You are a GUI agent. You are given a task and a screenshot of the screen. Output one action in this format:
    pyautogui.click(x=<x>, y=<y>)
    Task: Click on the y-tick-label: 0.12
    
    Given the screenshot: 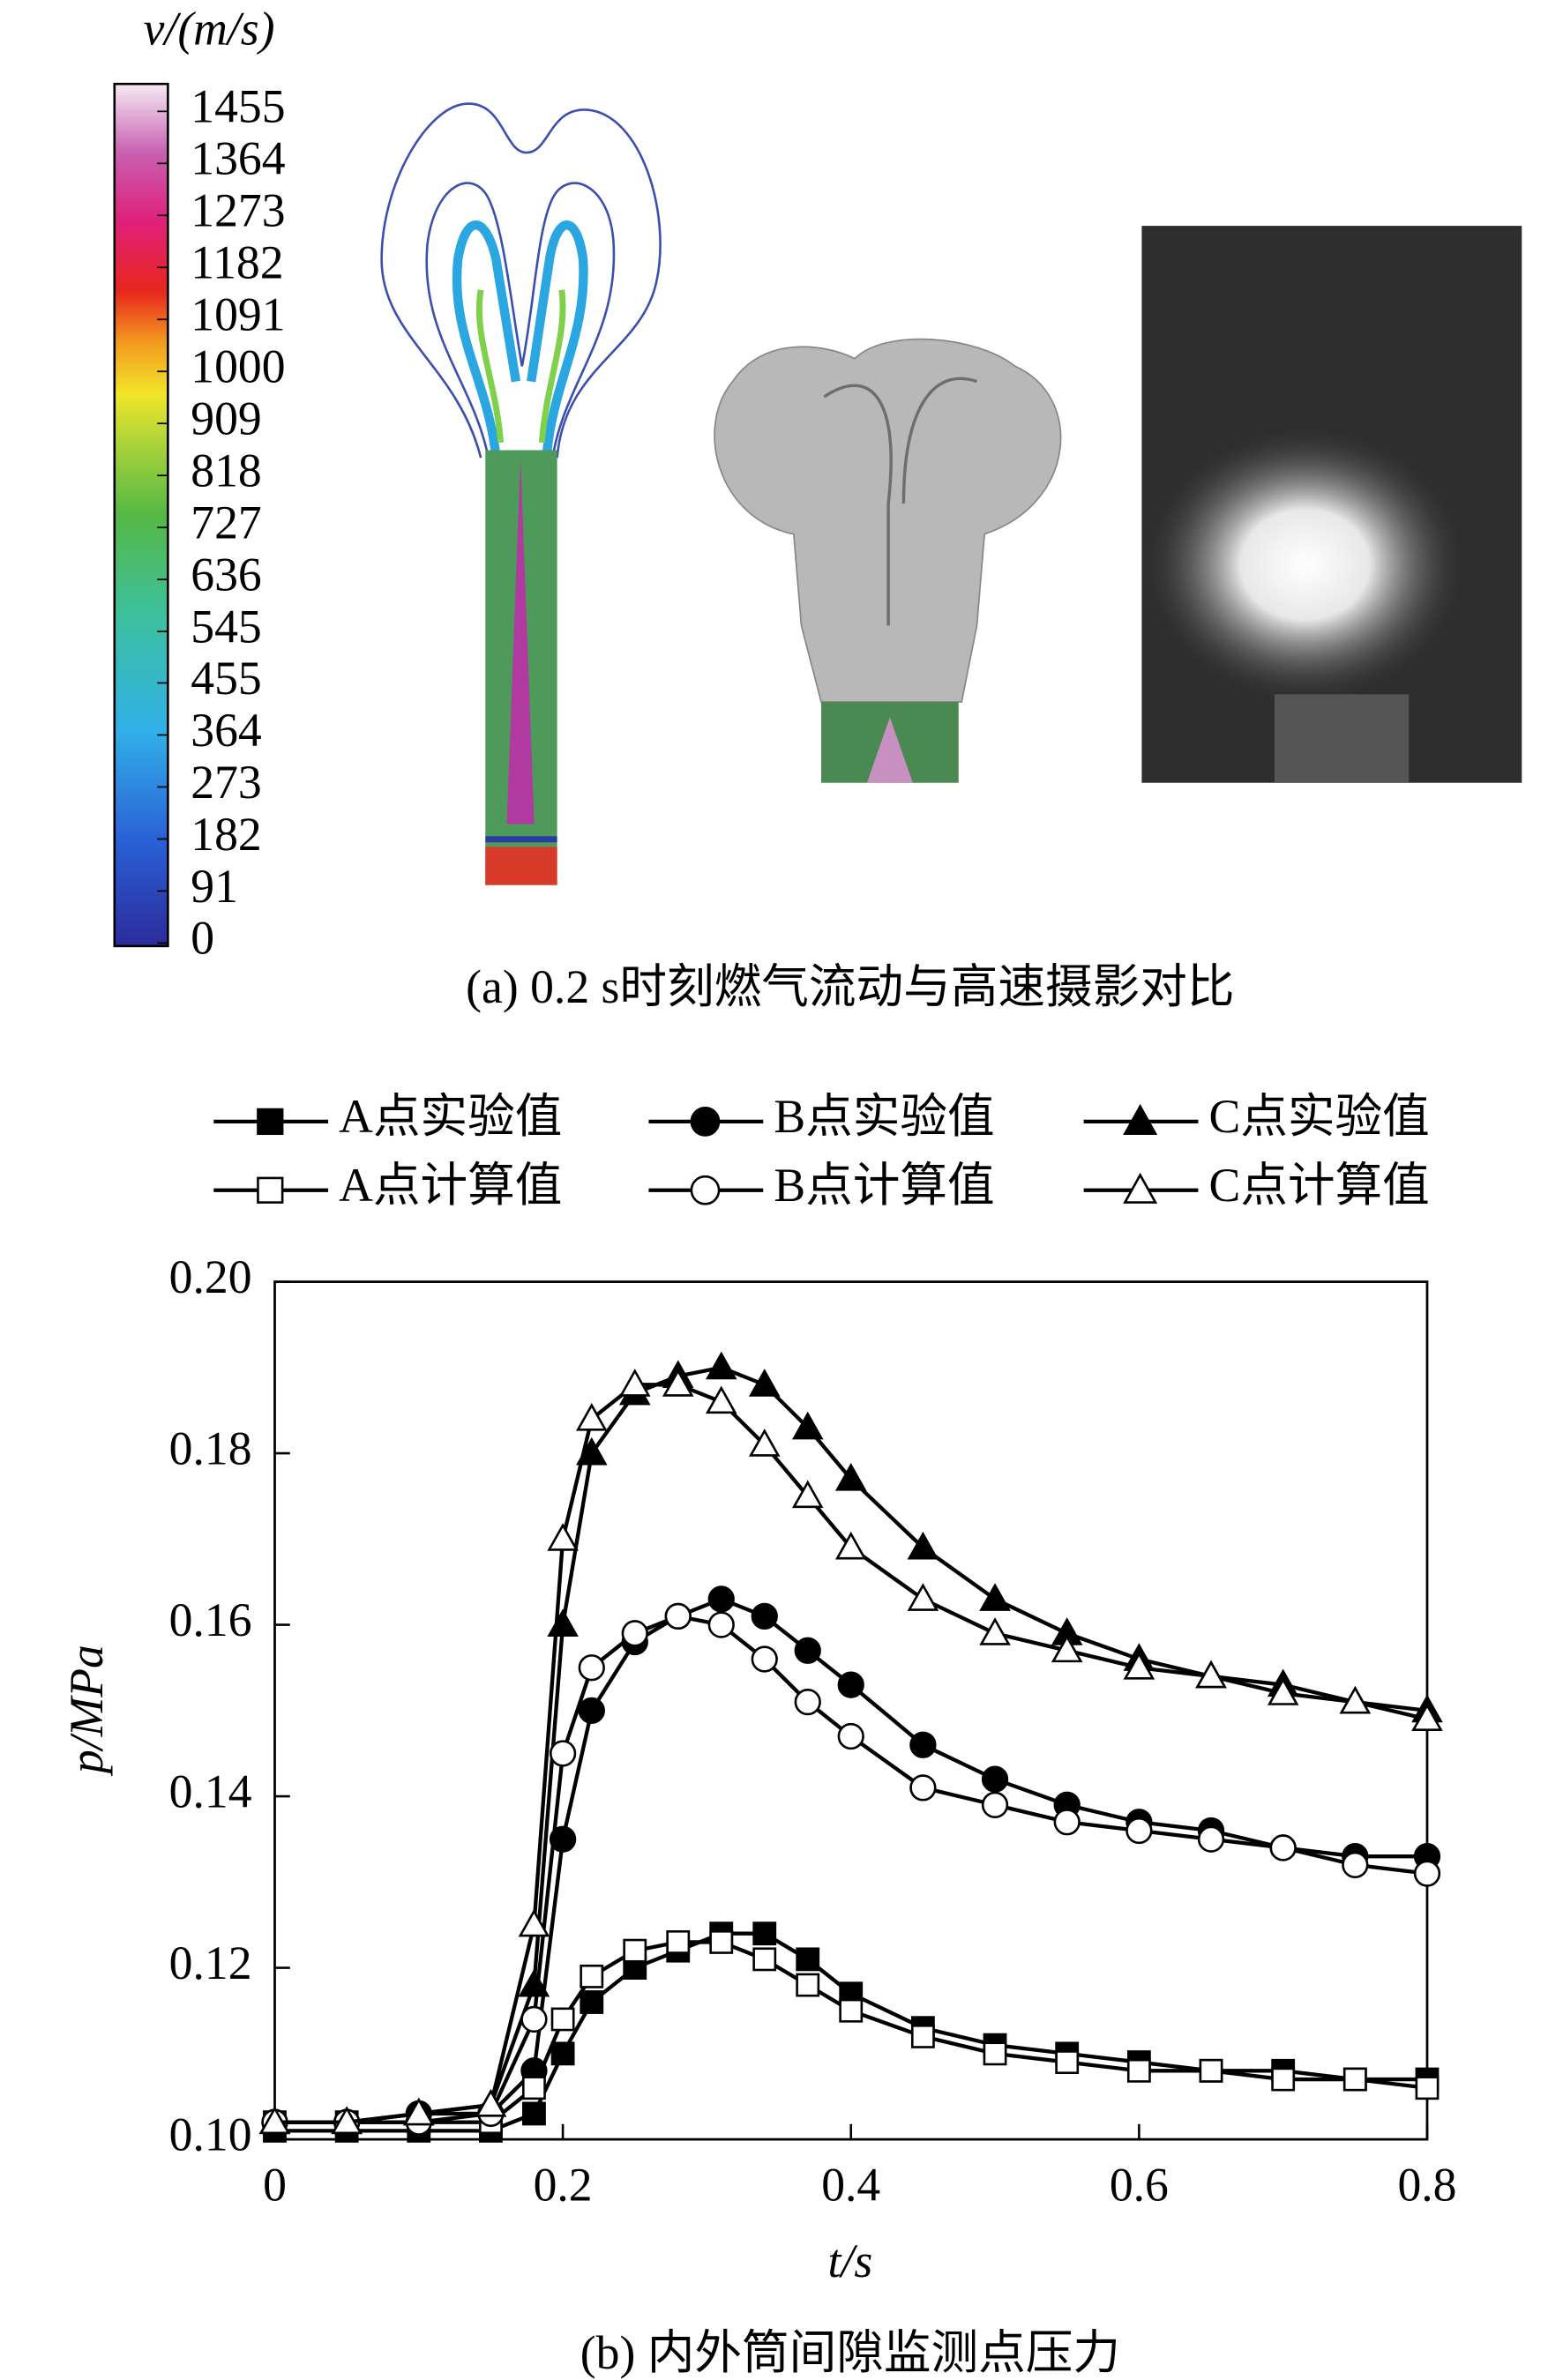 What is the action you would take?
    pyautogui.click(x=210, y=1962)
    